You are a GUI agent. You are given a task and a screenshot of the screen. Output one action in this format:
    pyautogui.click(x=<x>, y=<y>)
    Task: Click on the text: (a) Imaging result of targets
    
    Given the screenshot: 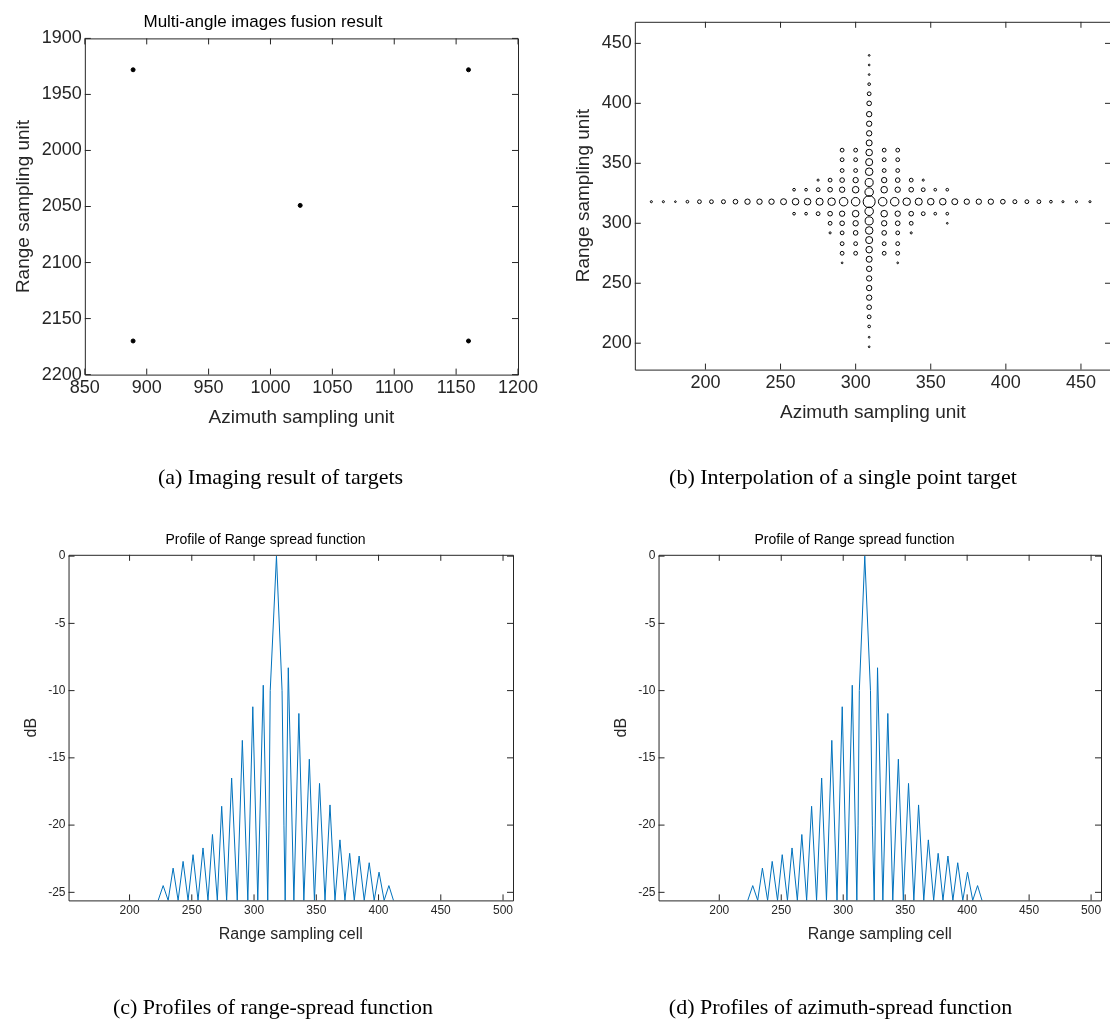 What is the action you would take?
    pyautogui.click(x=280, y=477)
    